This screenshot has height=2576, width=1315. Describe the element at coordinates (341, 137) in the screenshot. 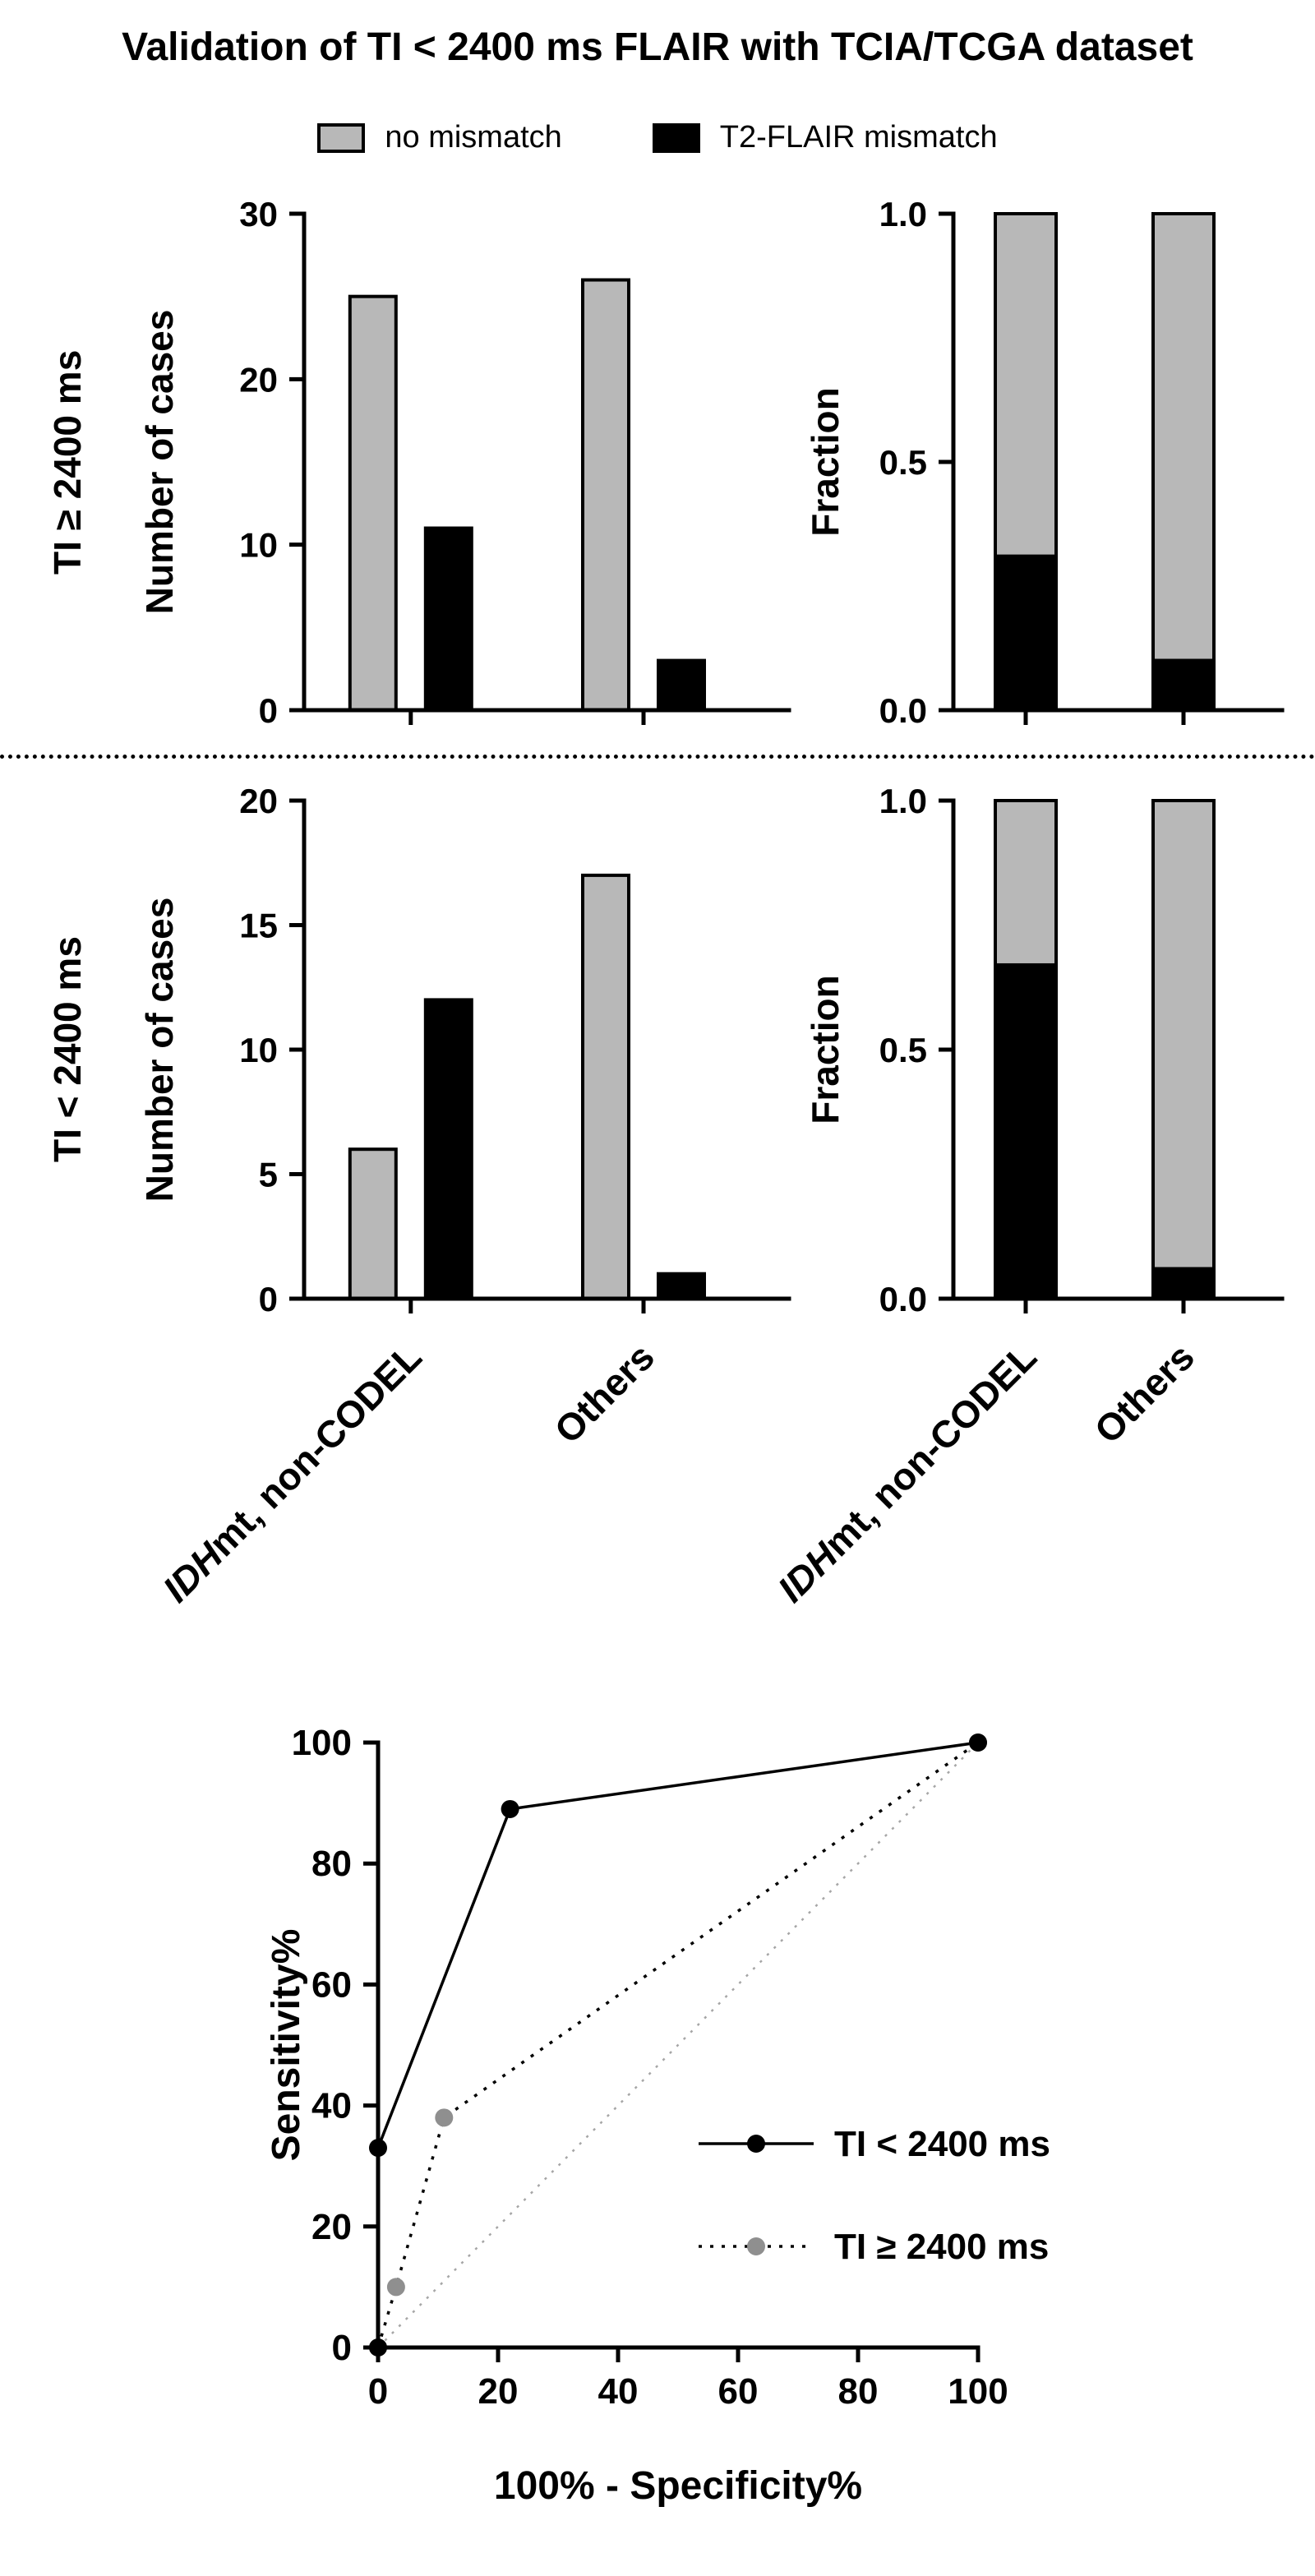

I see `no-mismatch-swatch` at that location.